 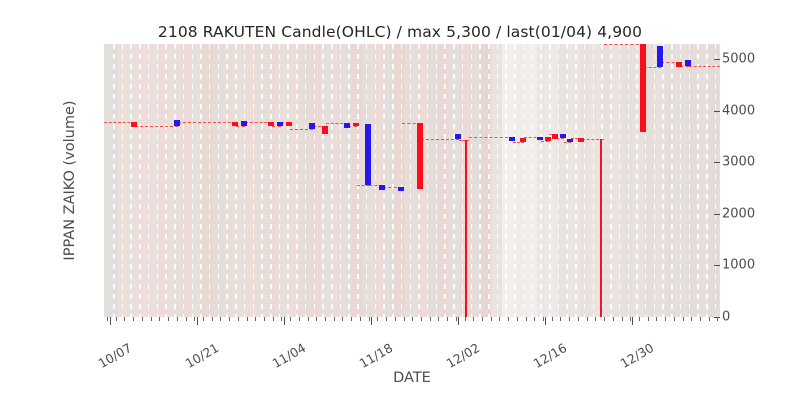 I want to click on x-axis-major-tick, so click(x=284, y=321).